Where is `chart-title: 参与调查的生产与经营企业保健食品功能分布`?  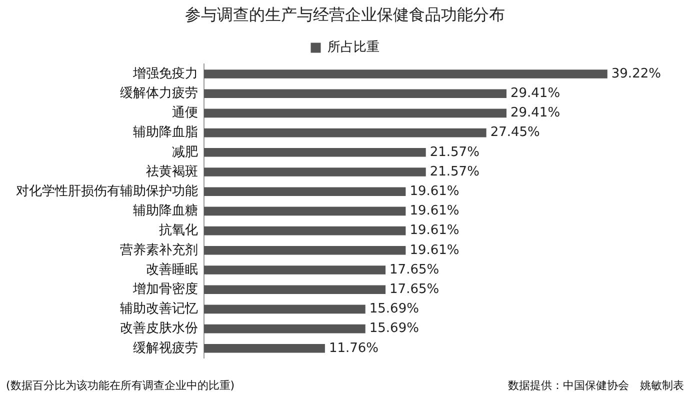 chart-title: 参与调查的生产与经营企业保健食品功能分布 is located at coordinates (345, 14).